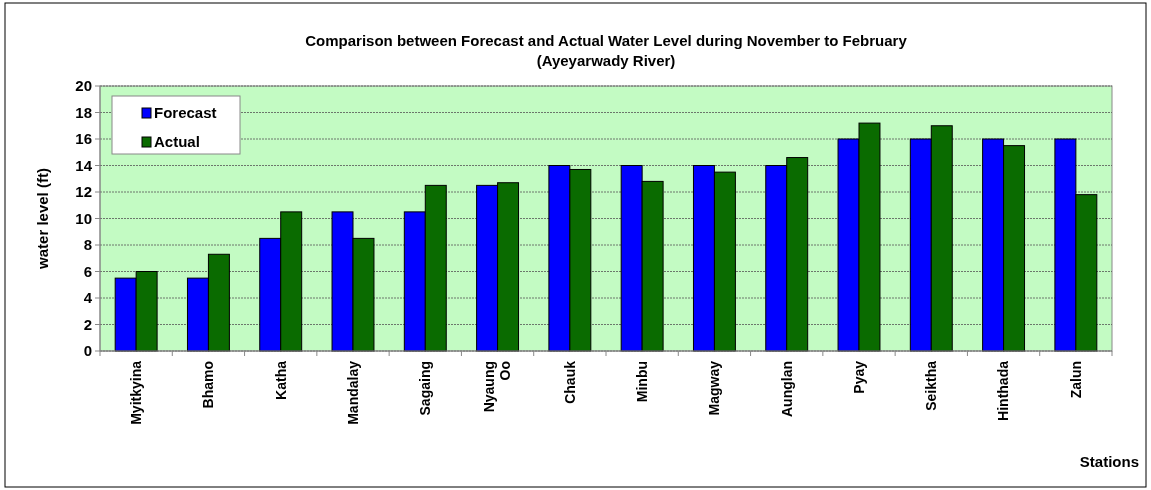 This screenshot has height=490, width=1151. I want to click on x-tick-label: Zalun, so click(1075, 380).